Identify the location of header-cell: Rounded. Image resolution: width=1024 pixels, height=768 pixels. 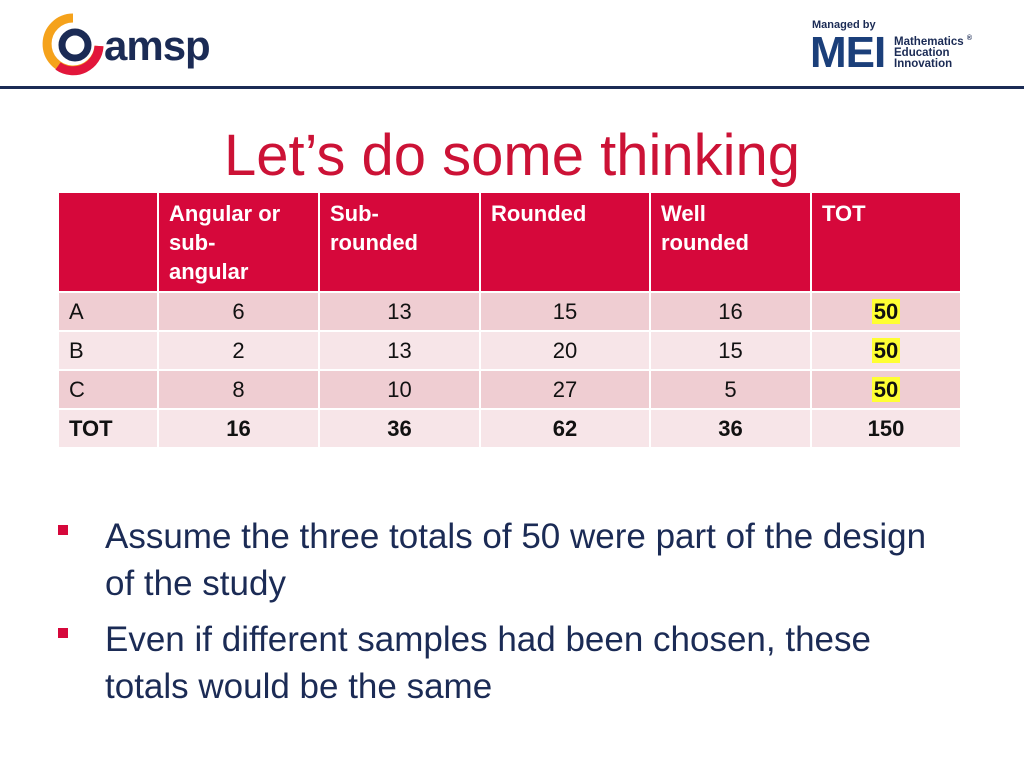
(565, 242).